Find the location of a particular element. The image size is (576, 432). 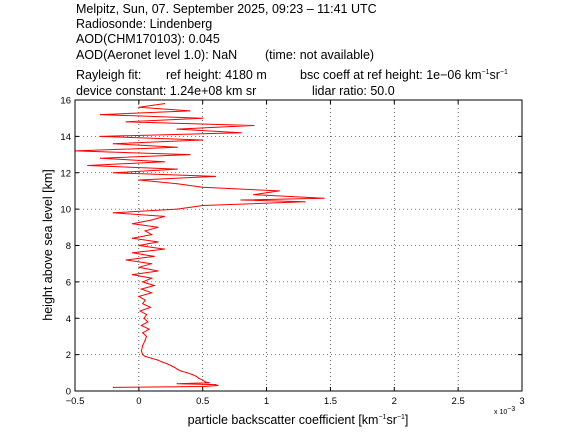

header-line3: AOD(CHM170103): 0.045 is located at coordinates (148, 39).